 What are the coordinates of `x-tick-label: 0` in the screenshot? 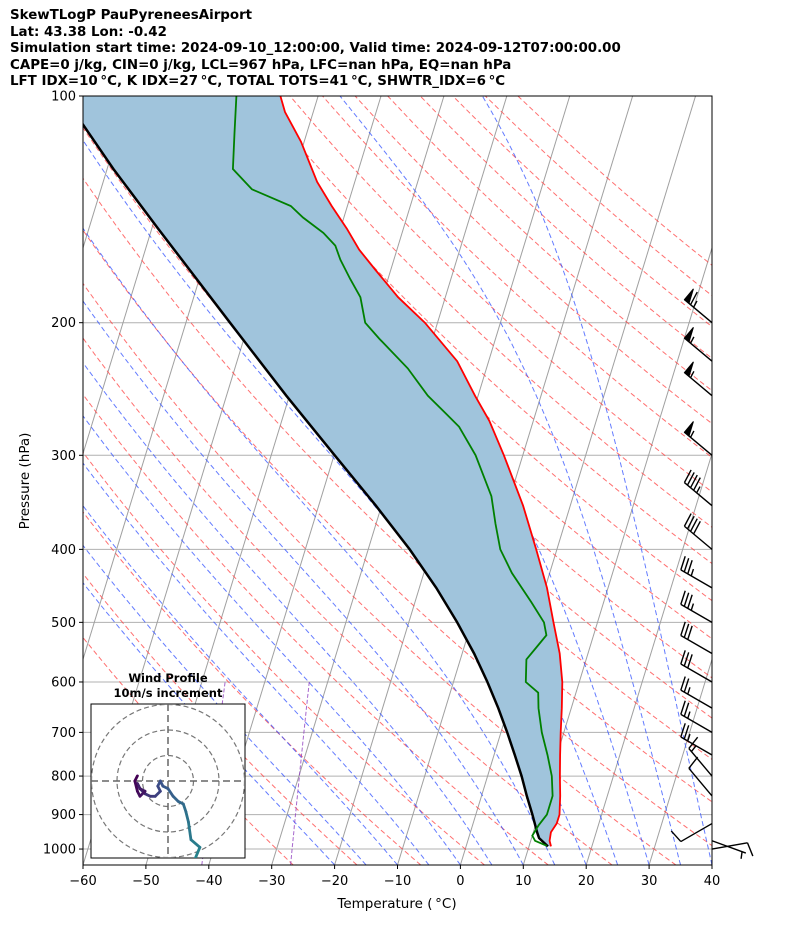 It's located at (460, 881).